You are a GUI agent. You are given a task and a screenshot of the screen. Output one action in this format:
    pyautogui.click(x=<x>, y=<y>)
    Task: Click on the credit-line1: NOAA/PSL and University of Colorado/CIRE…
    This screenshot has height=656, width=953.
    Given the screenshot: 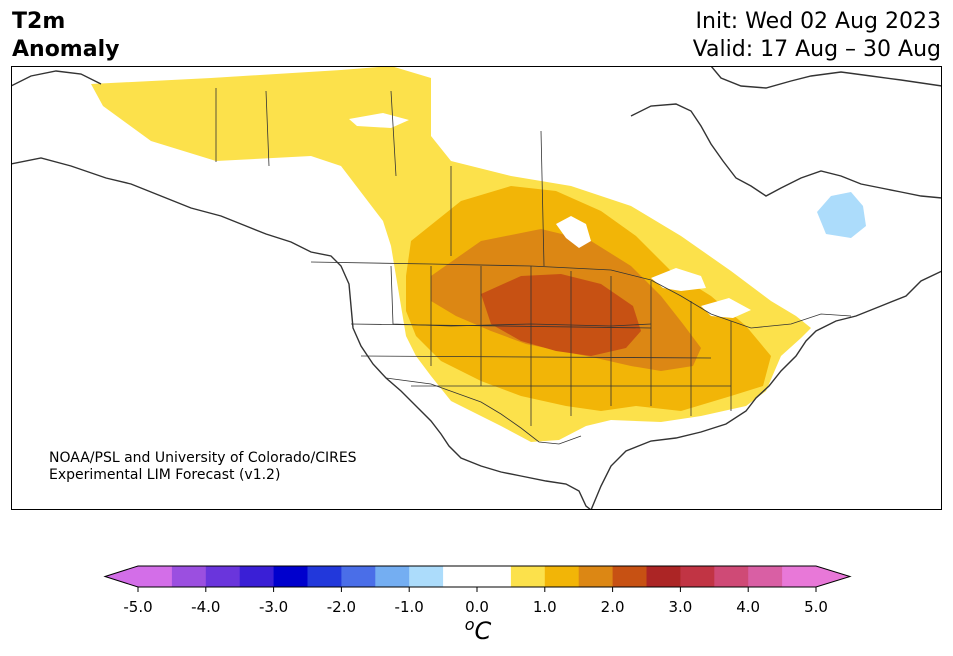 What is the action you would take?
    pyautogui.click(x=203, y=458)
    